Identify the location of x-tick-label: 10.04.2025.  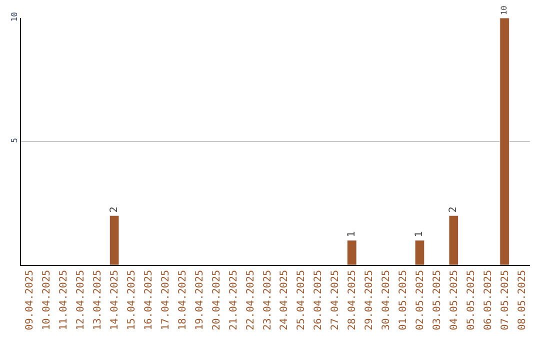
(47, 300).